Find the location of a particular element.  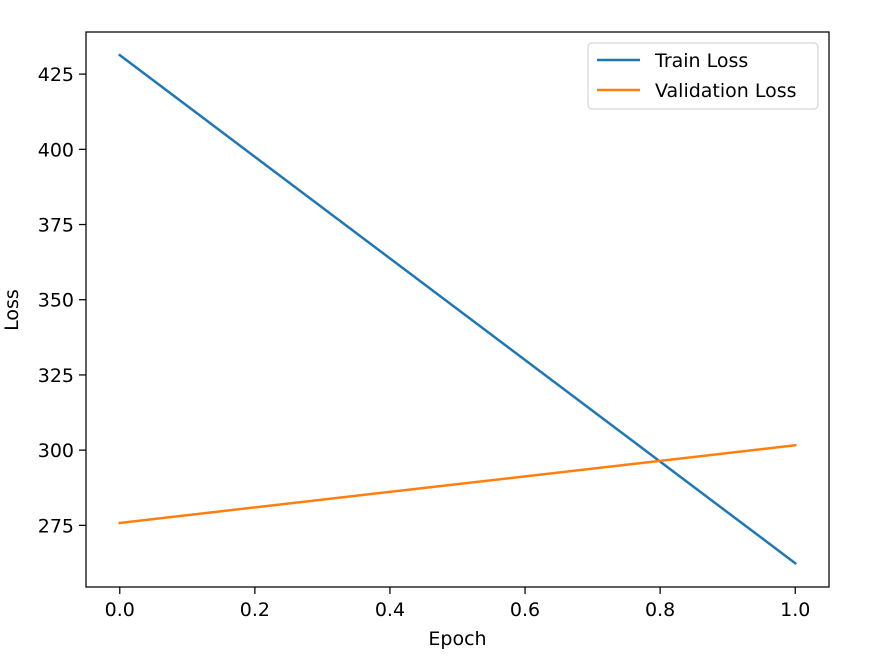

series-line-validation-loss is located at coordinates (457, 484).